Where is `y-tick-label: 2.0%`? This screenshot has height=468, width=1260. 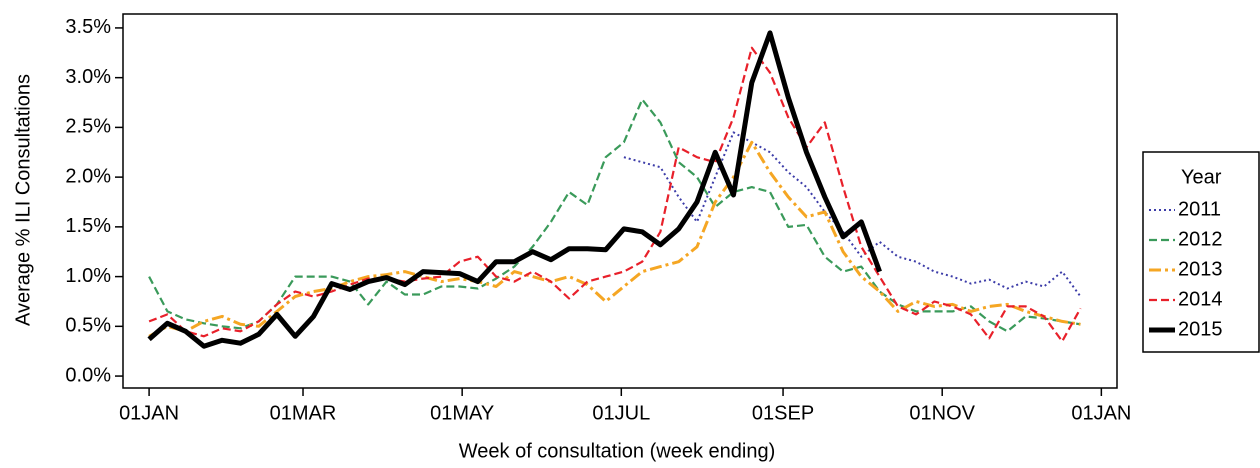 y-tick-label: 2.0% is located at coordinates (88, 176).